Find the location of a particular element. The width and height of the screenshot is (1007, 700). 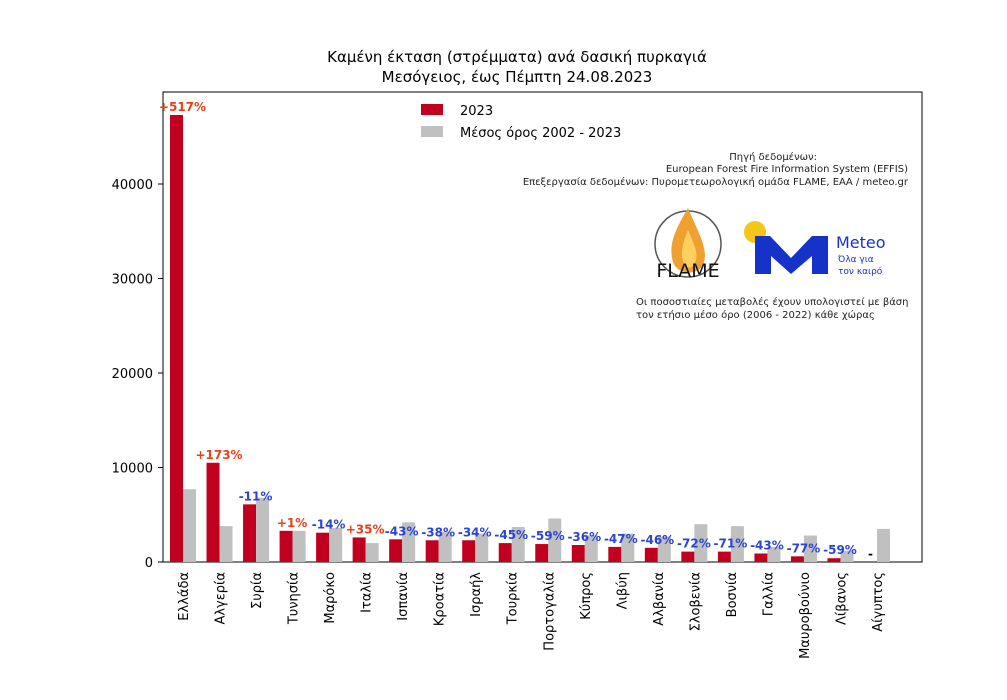

data-label: -11% is located at coordinates (256, 496).